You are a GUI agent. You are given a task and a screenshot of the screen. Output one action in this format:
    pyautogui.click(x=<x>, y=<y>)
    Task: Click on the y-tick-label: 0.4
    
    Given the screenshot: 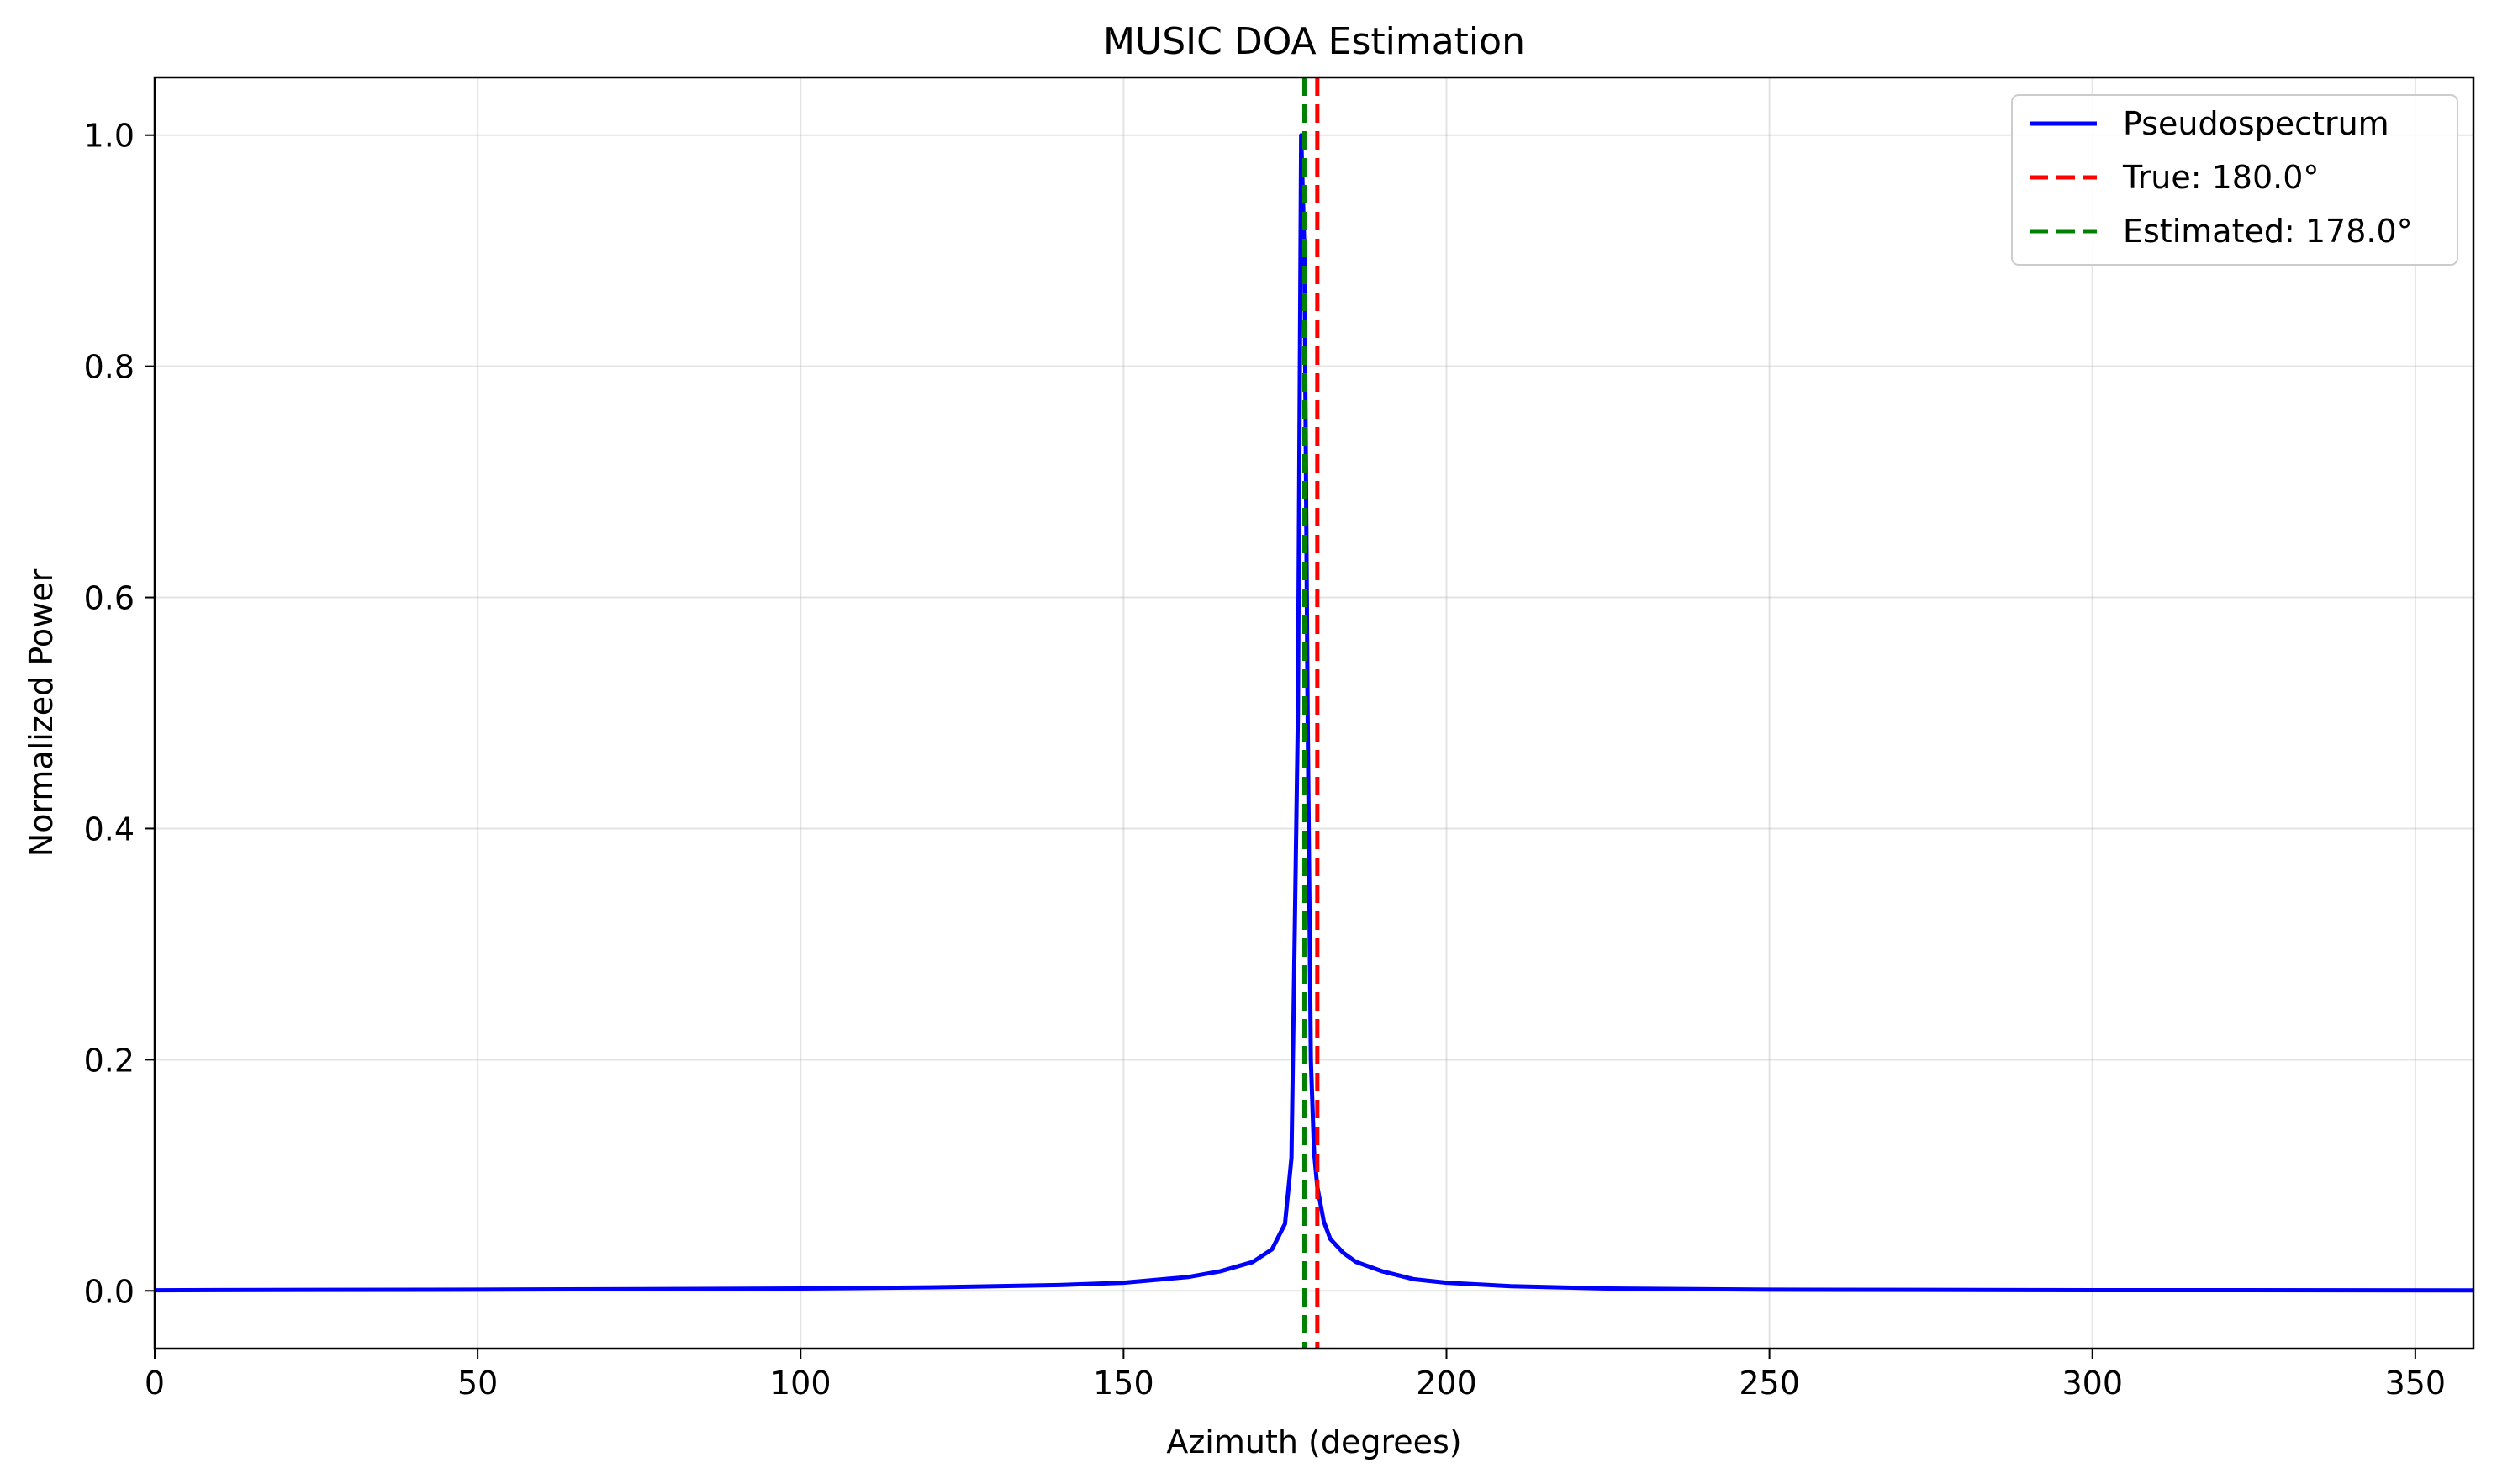 What is the action you would take?
    pyautogui.click(x=110, y=829)
    